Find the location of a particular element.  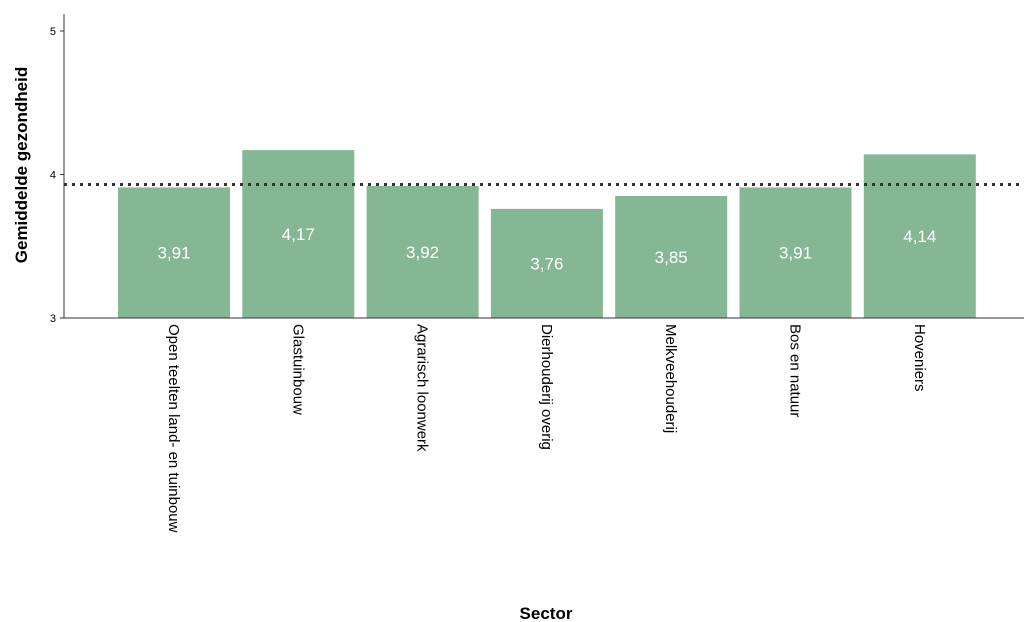

y-tick-label: 3 is located at coordinates (53, 319).